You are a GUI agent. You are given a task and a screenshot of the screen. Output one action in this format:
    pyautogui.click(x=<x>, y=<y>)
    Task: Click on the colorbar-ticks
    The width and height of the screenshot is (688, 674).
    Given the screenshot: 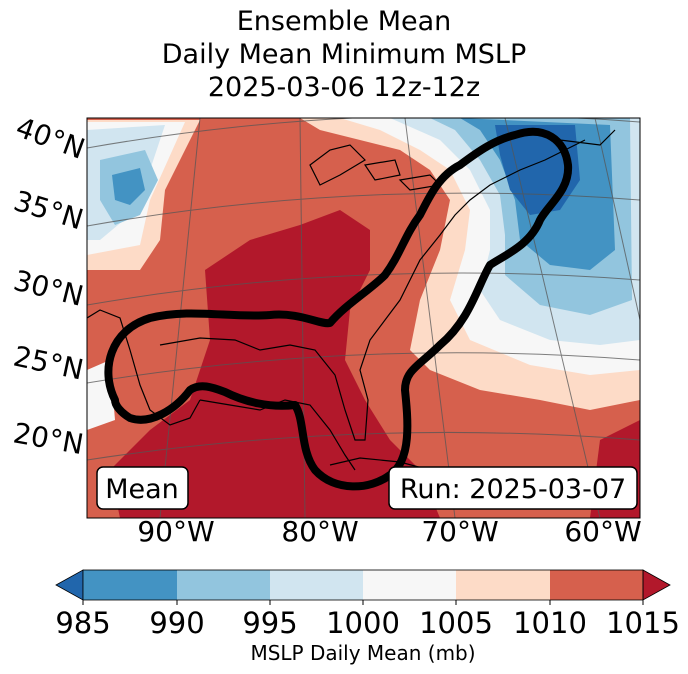 What is the action you would take?
    pyautogui.click(x=363, y=602)
    